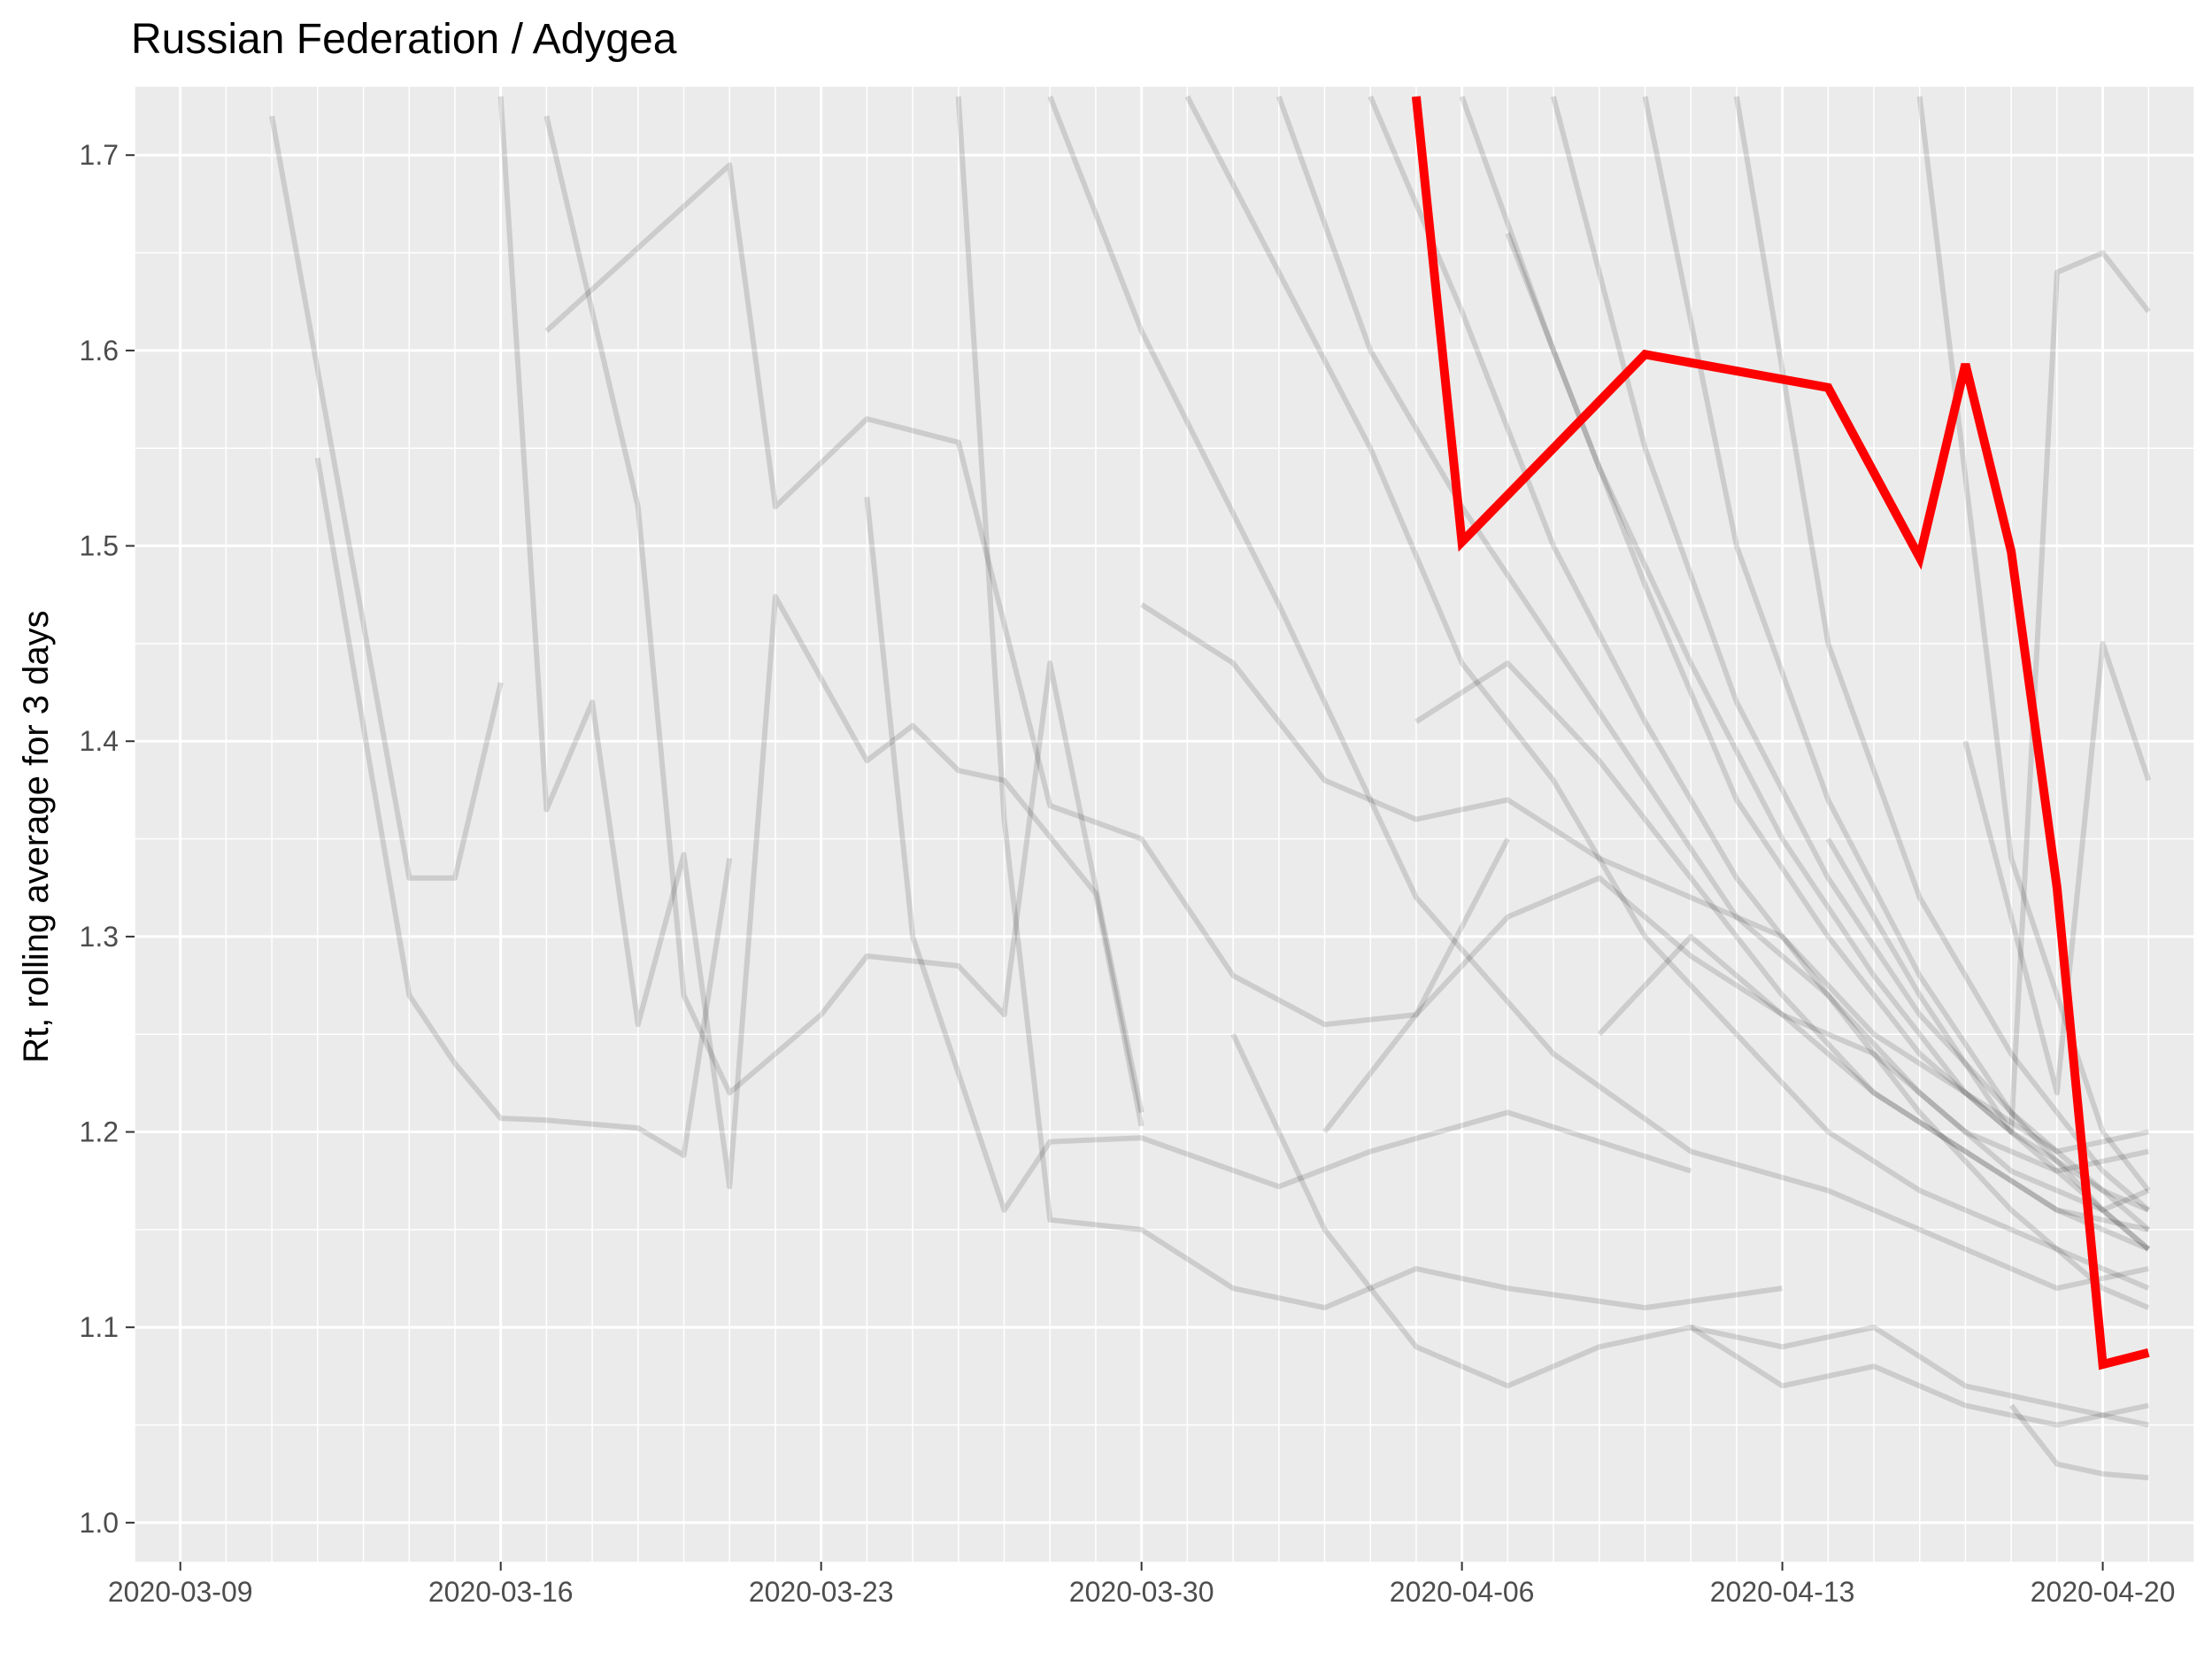  I want to click on chart-title: Russian Federation / Adygea, so click(404, 39).